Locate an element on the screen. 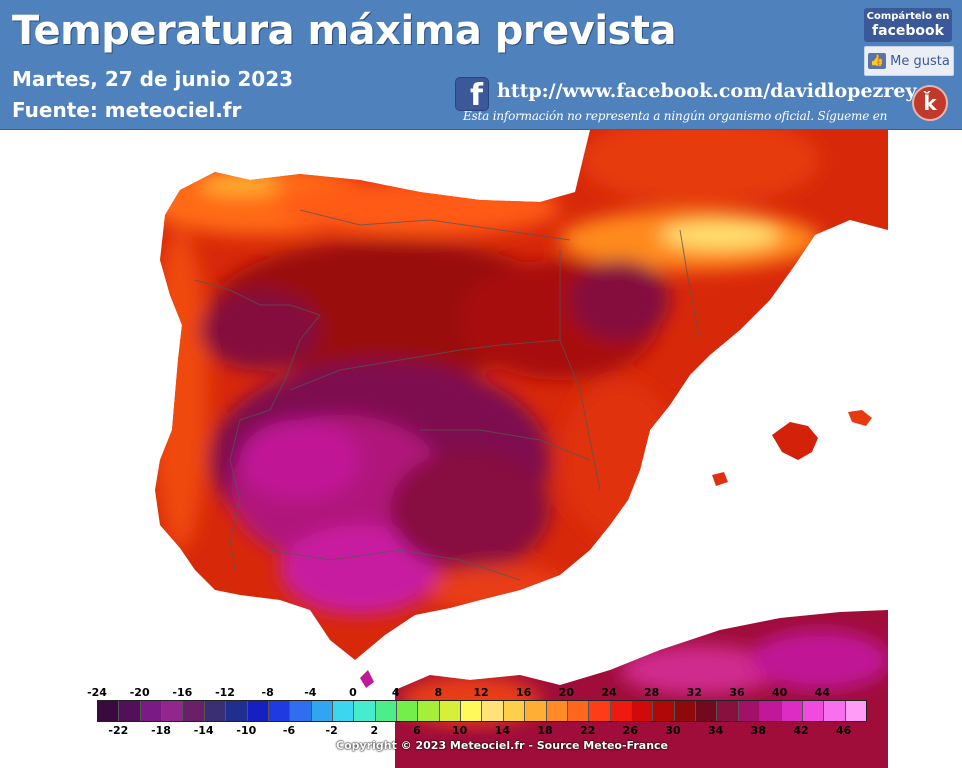  colorbar-tick-label: 4 is located at coordinates (395, 692).